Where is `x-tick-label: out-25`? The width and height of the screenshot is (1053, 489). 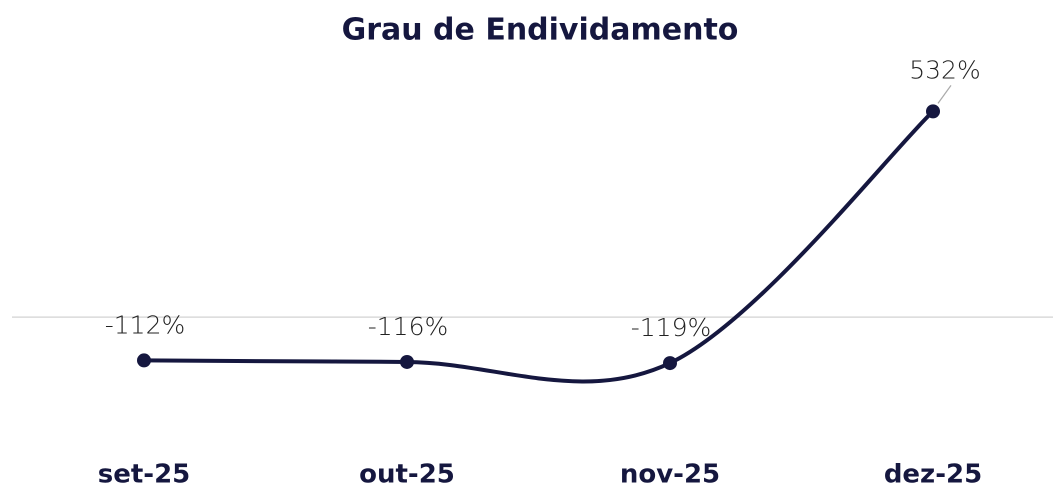 x-tick-label: out-25 is located at coordinates (407, 474).